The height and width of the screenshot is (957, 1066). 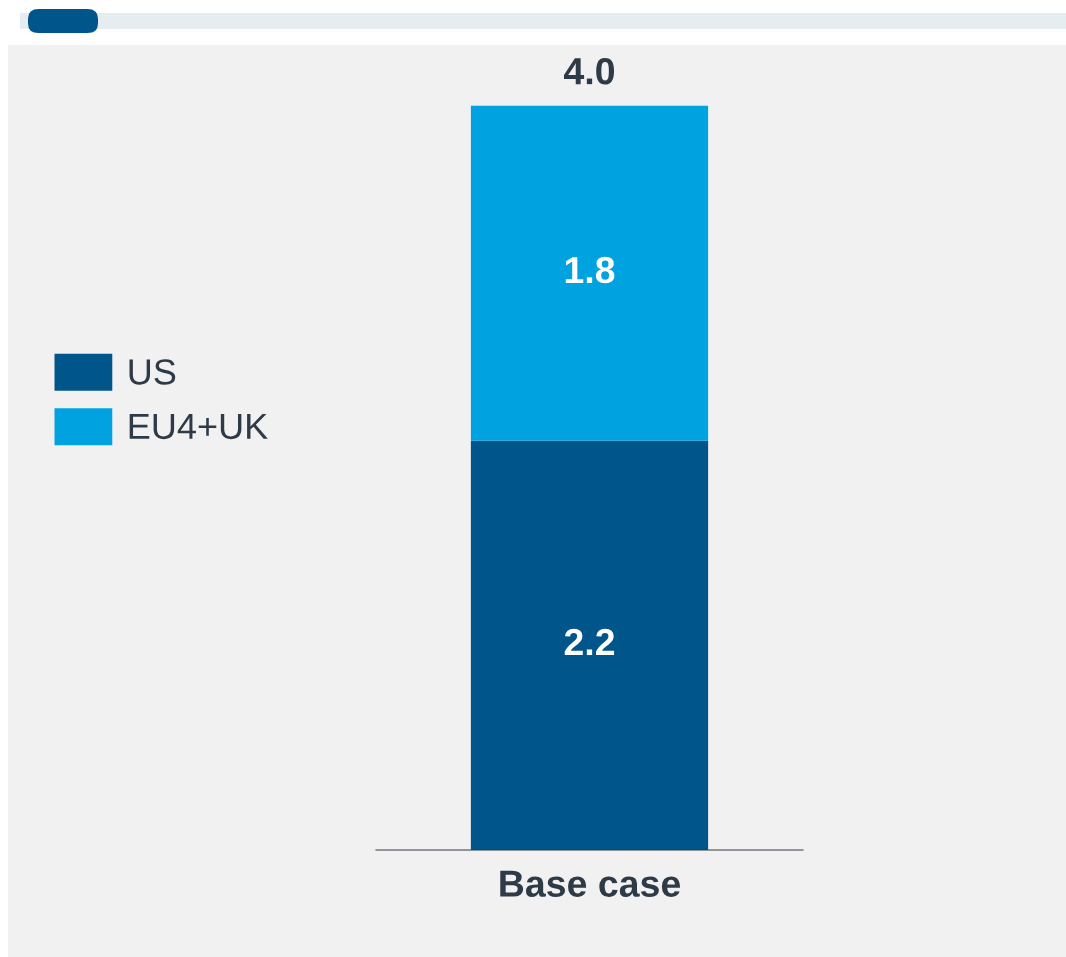 What do you see at coordinates (152, 372) in the screenshot?
I see `legend-label: US` at bounding box center [152, 372].